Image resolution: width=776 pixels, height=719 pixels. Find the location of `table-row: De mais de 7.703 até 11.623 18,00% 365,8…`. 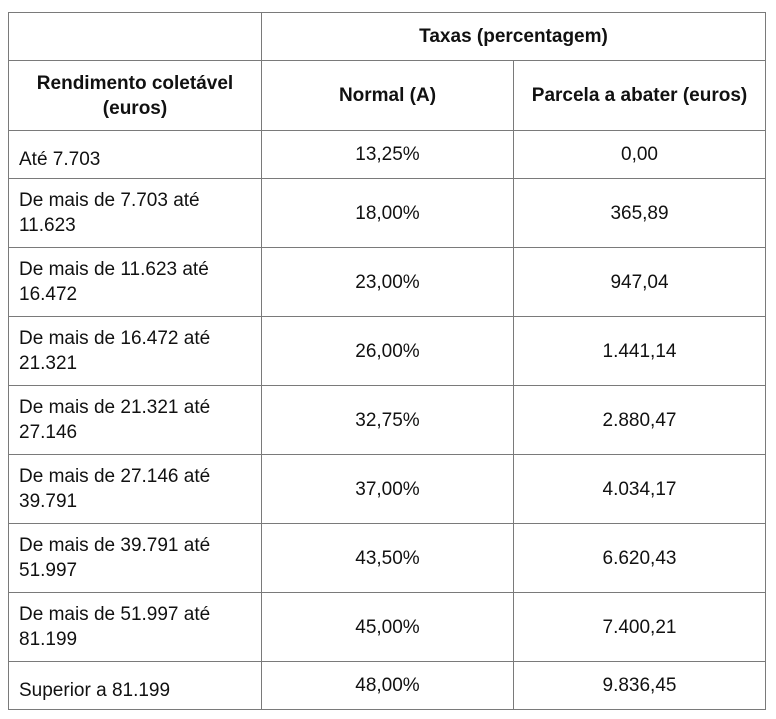

table-row: De mais de 7.703 até 11.623 18,00% 365,8… is located at coordinates (387, 213).